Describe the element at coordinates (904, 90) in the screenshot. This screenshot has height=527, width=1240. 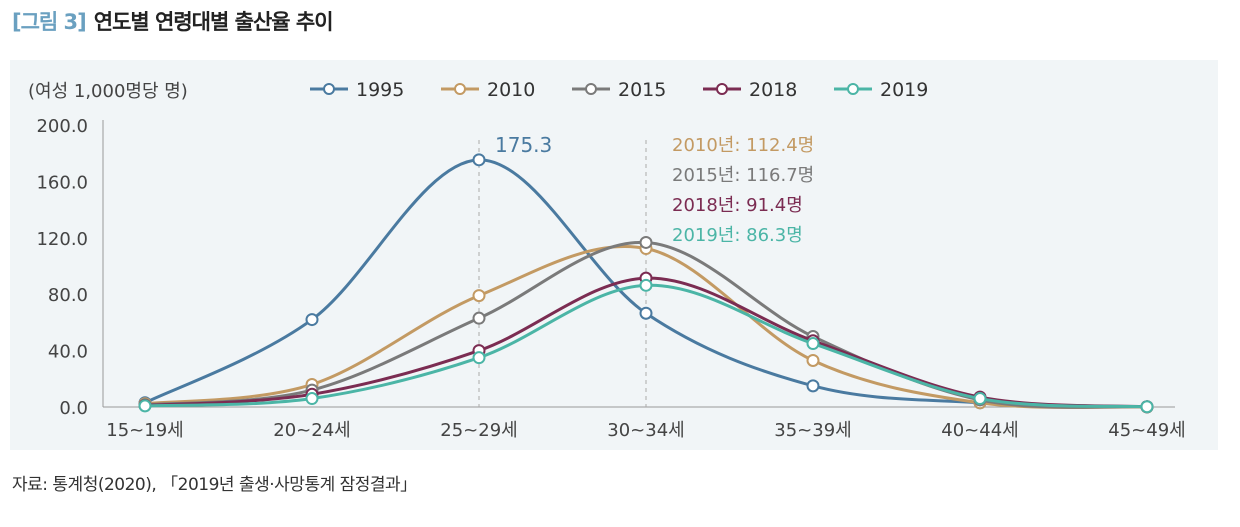
I see `legend-label-2019: 2019` at that location.